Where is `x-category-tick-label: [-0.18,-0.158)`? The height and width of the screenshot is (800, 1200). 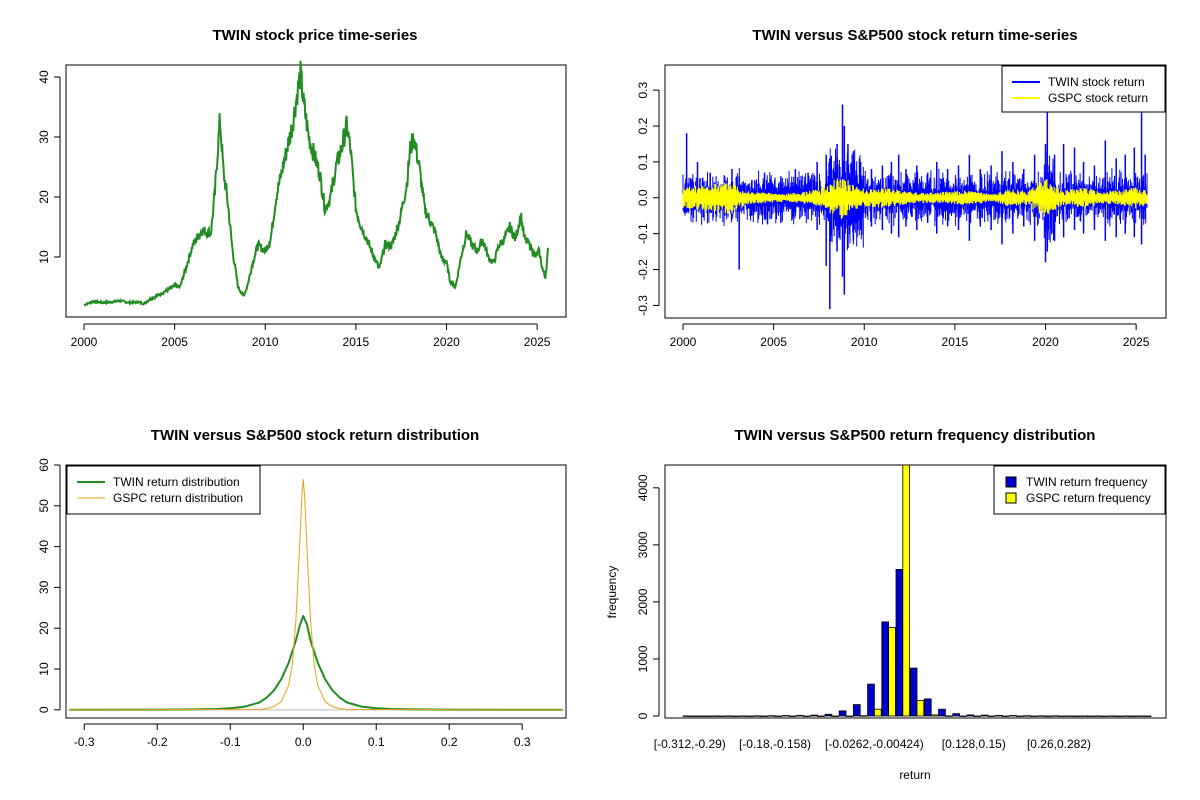 x-category-tick-label: [-0.18,-0.158) is located at coordinates (775, 744).